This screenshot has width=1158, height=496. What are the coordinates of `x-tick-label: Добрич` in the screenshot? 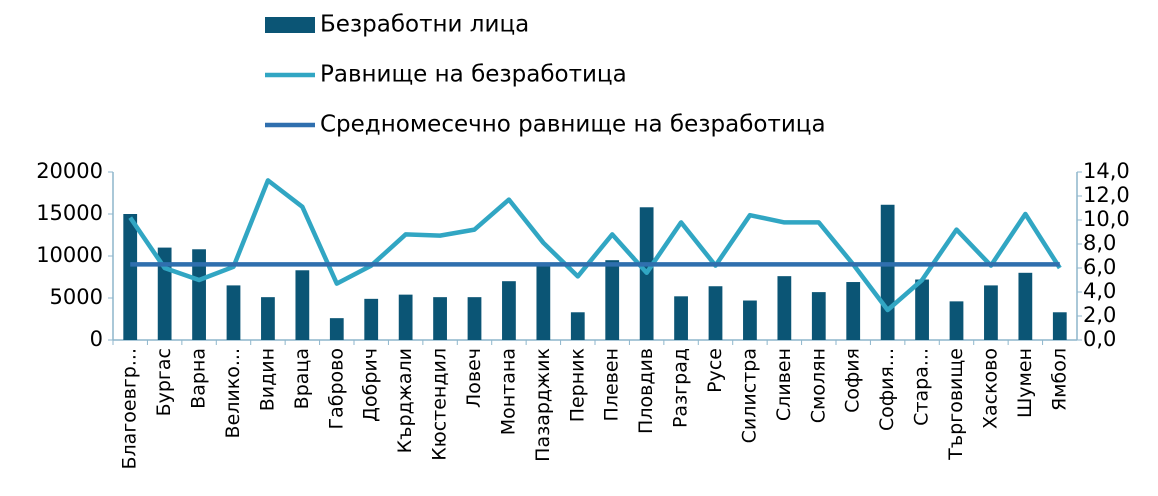 It's located at (371, 385).